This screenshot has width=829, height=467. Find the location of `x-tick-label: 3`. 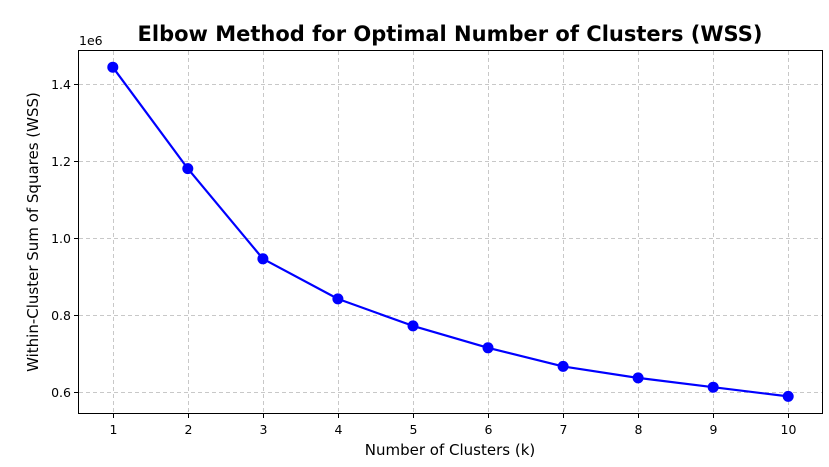

x-tick-label: 3 is located at coordinates (264, 429).